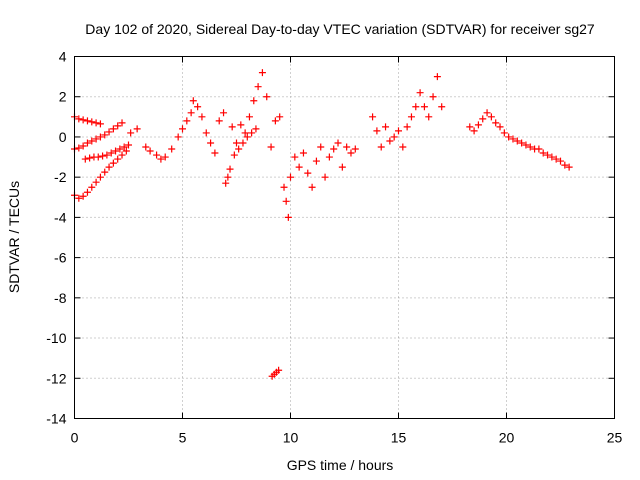 The height and width of the screenshot is (480, 640). What do you see at coordinates (63, 57) in the screenshot?
I see `y-tick-label: 4` at bounding box center [63, 57].